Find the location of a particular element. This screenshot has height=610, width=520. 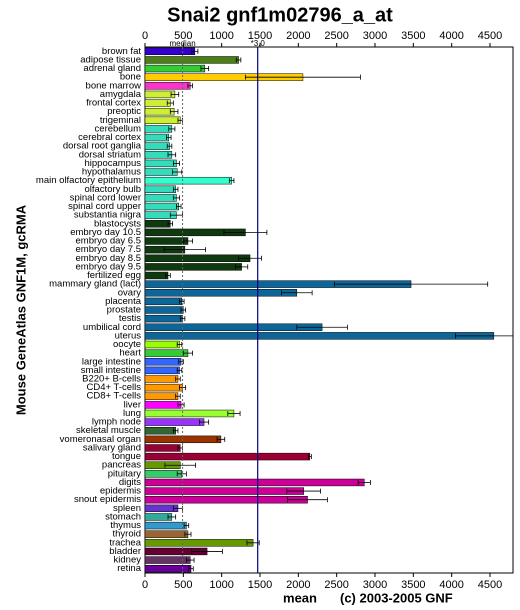

category-label: embryo day 9.5 is located at coordinates (108, 266).